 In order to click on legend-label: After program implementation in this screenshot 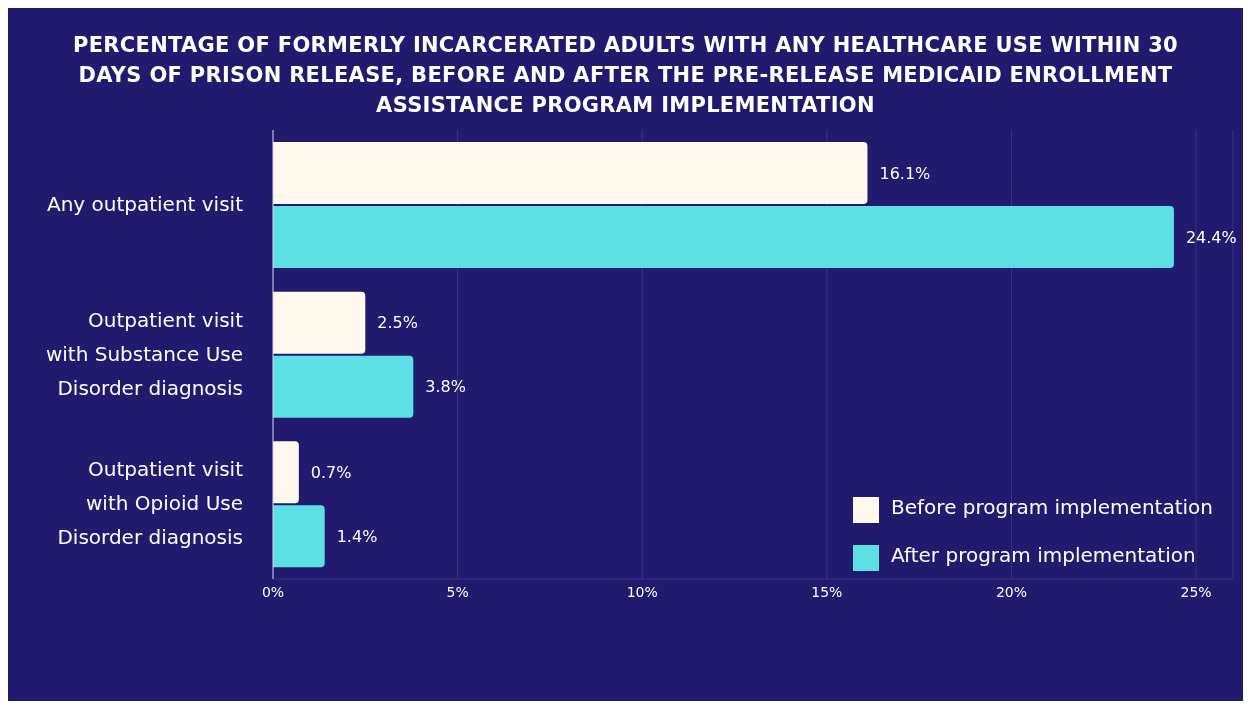, I will do `click(1043, 555)`.